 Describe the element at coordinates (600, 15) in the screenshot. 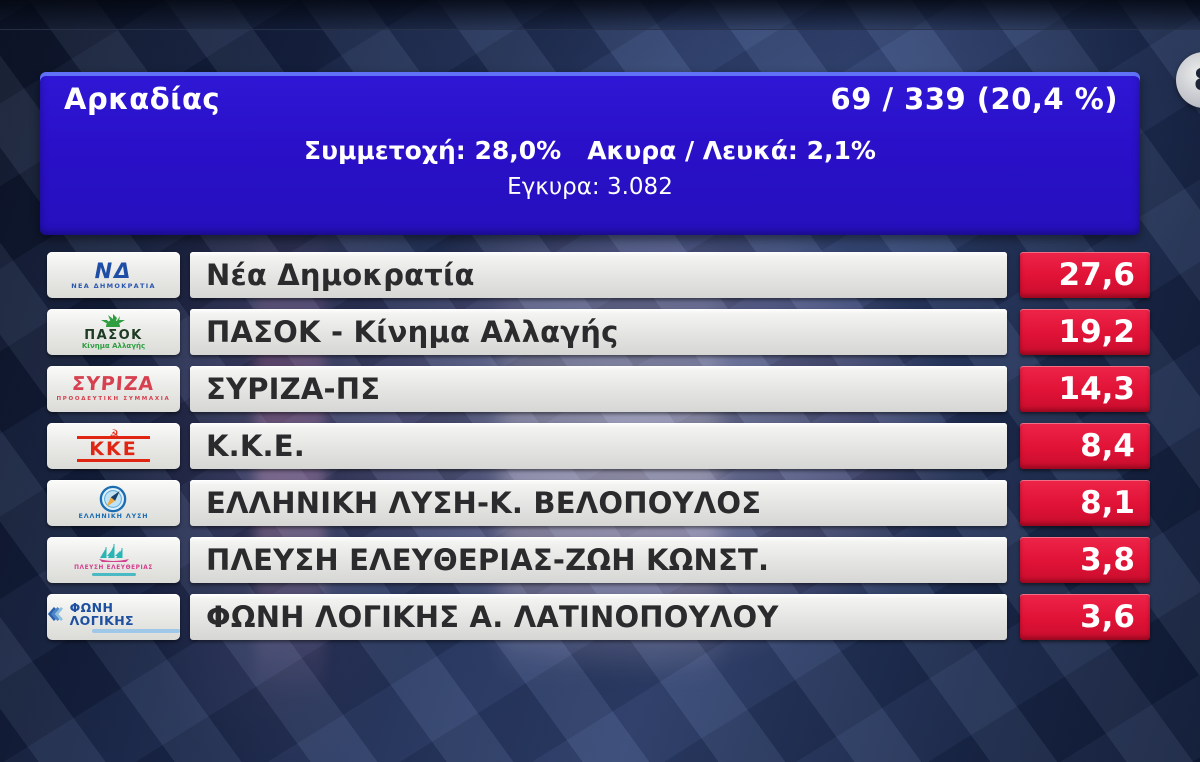

I see `top-dark-band` at that location.